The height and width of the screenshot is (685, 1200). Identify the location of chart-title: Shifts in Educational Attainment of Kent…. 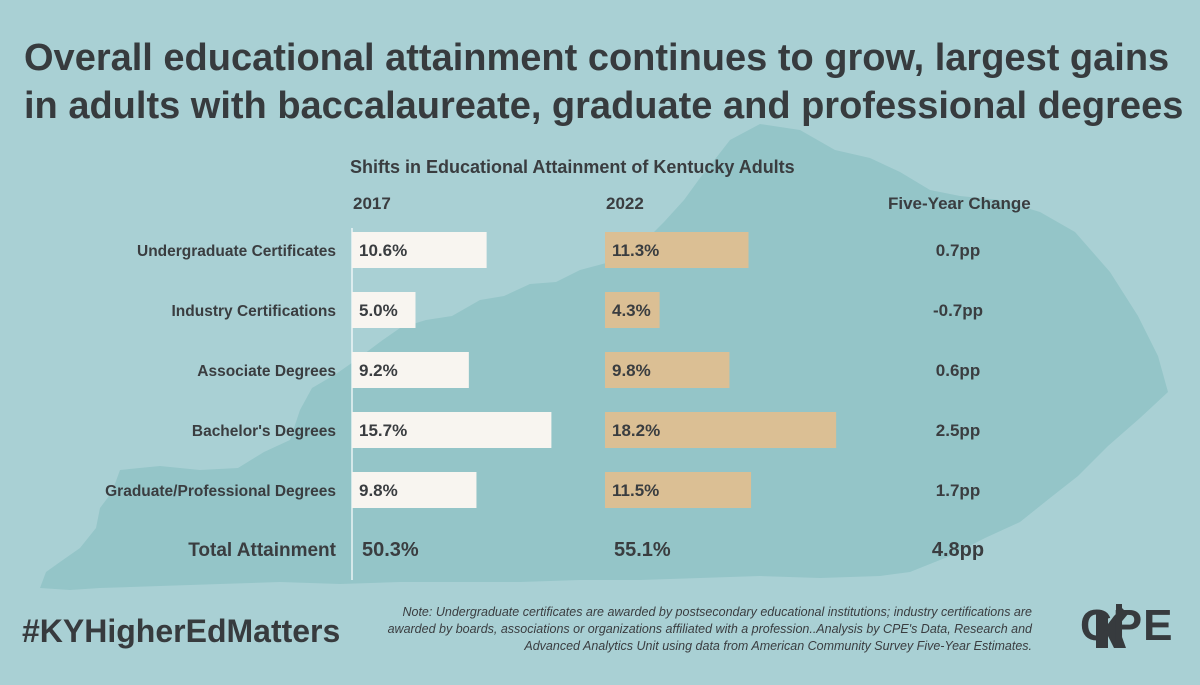
(572, 167).